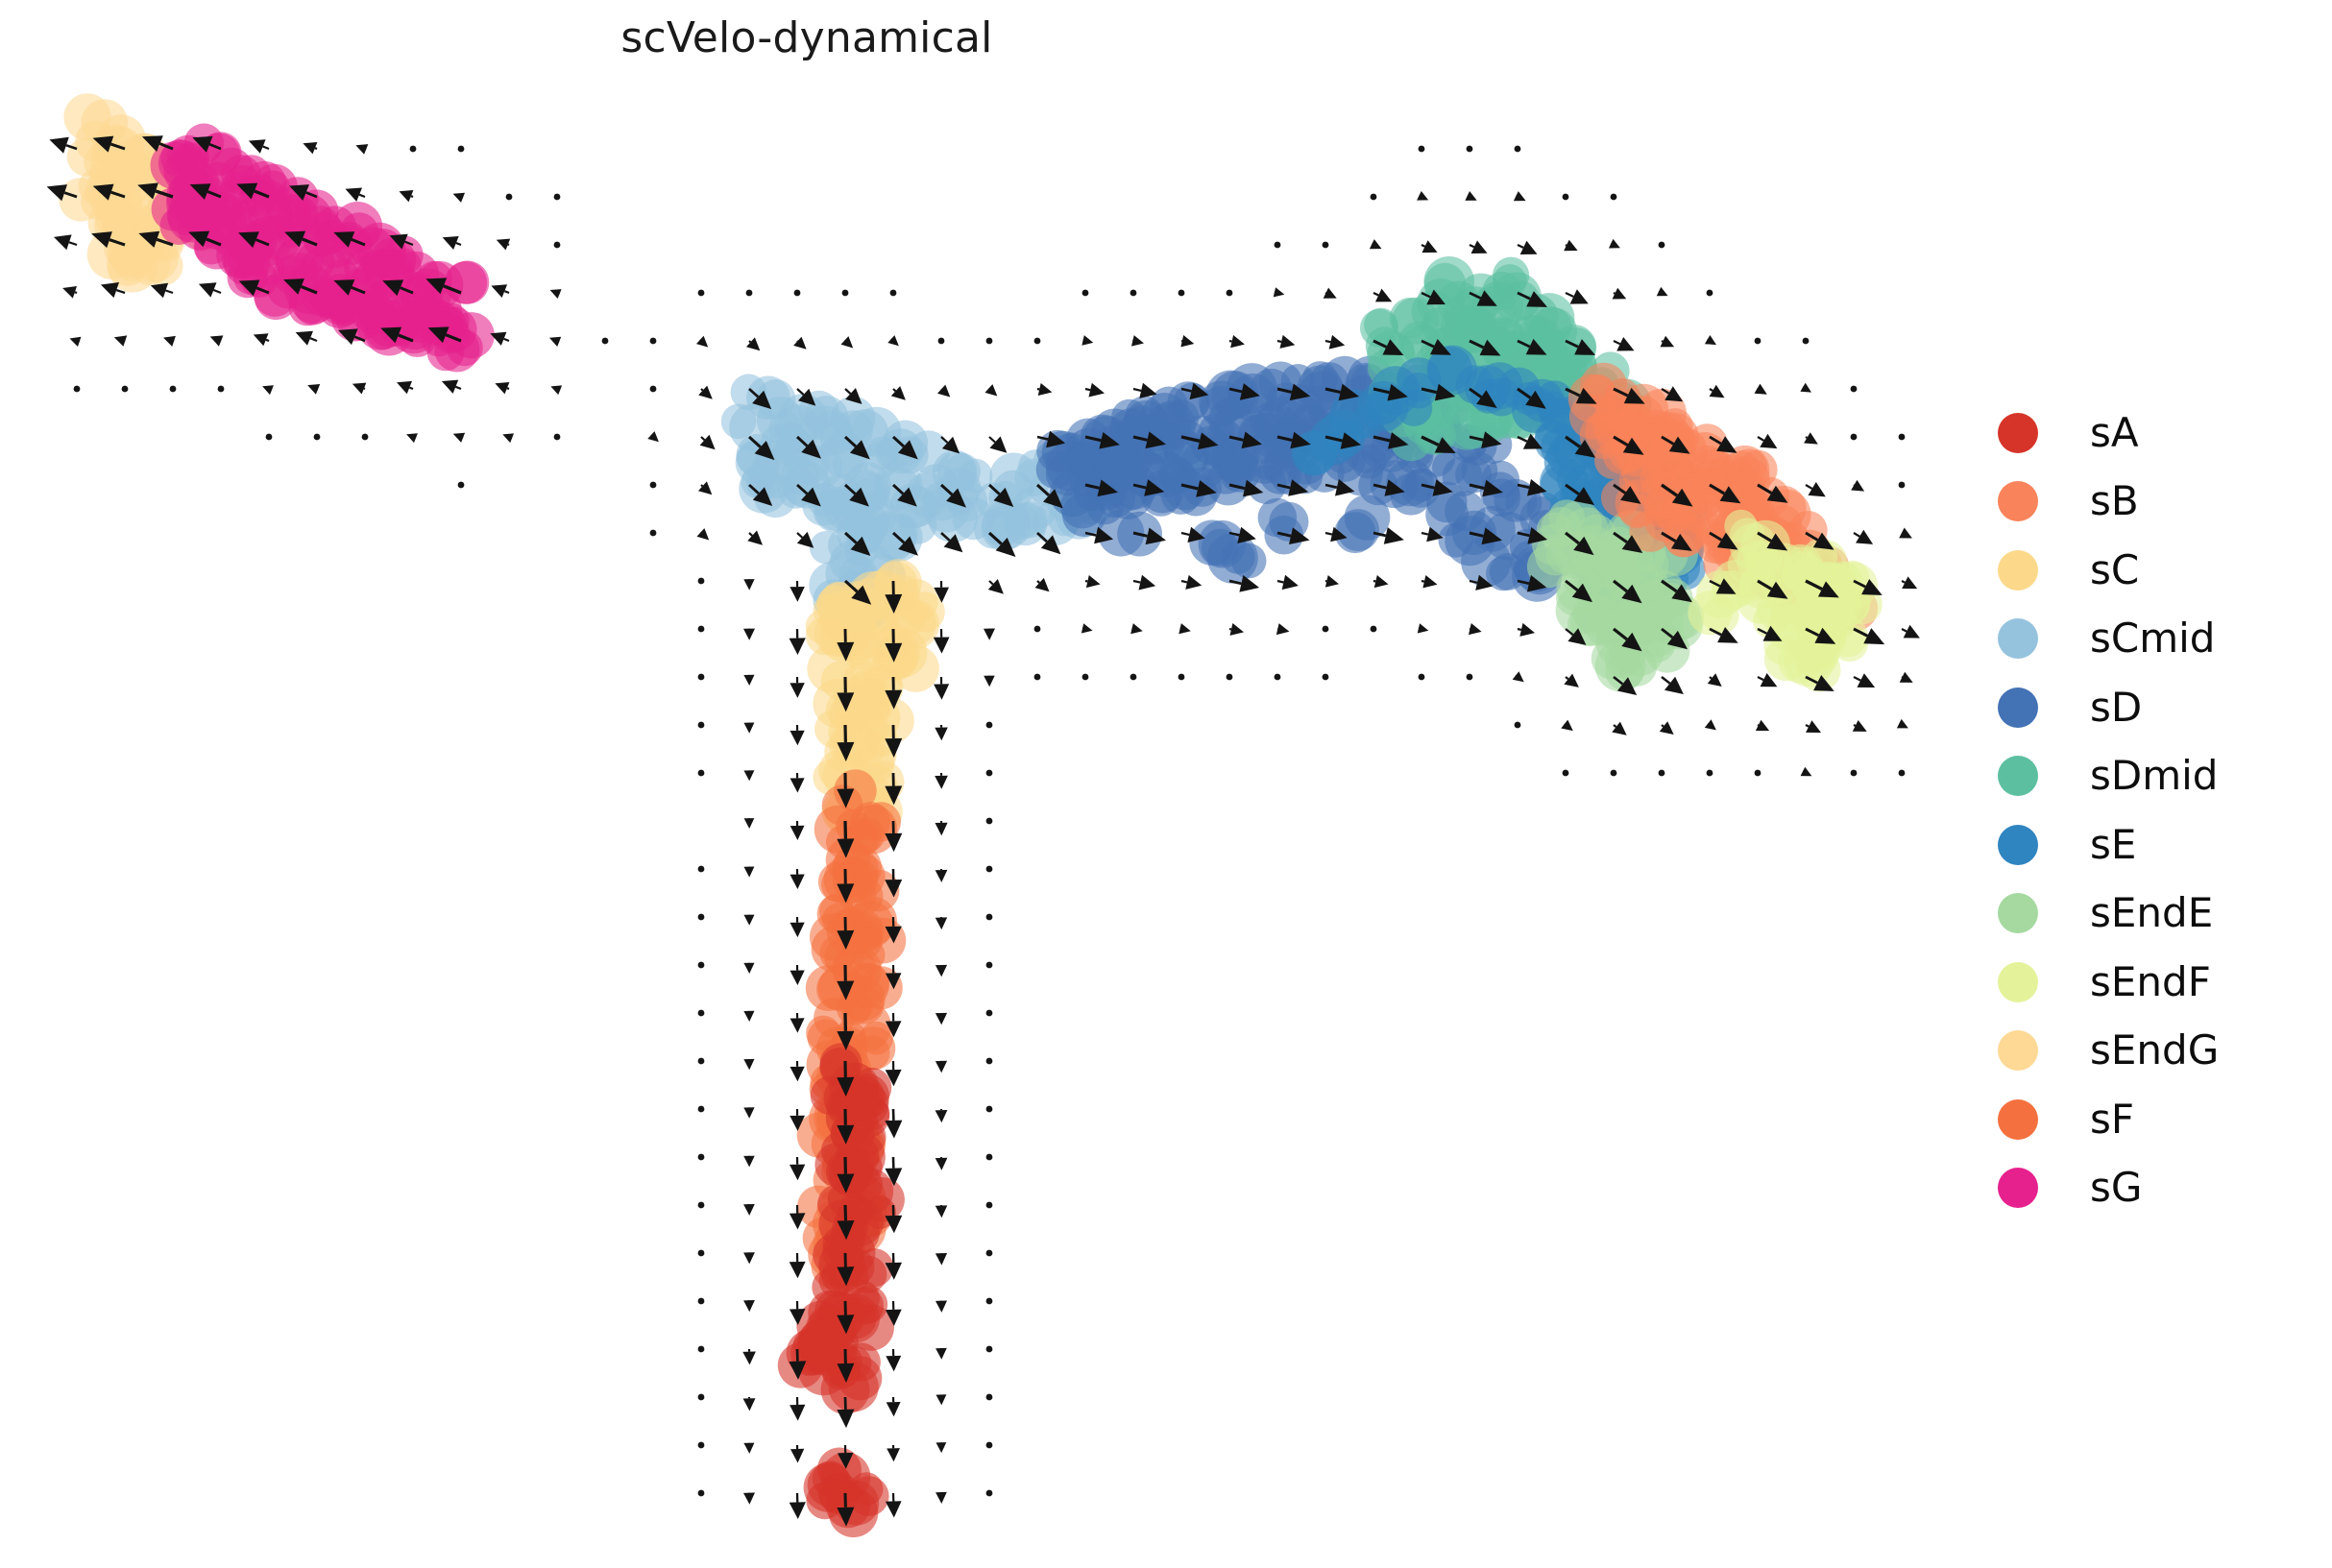 The width and height of the screenshot is (2332, 1568). What do you see at coordinates (2157, 570) in the screenshot?
I see `legend-item-sC: sC` at bounding box center [2157, 570].